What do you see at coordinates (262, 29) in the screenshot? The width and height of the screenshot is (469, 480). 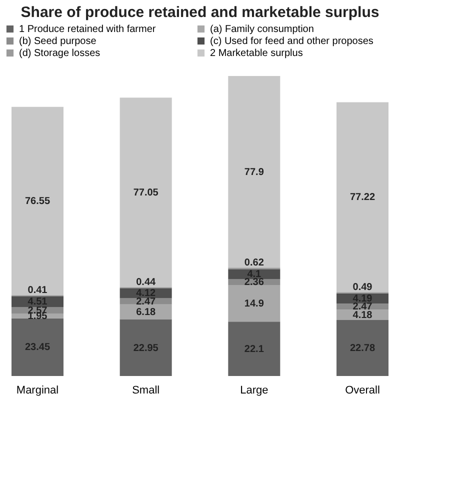 I see `legend-label: (a) Family consumption` at bounding box center [262, 29].